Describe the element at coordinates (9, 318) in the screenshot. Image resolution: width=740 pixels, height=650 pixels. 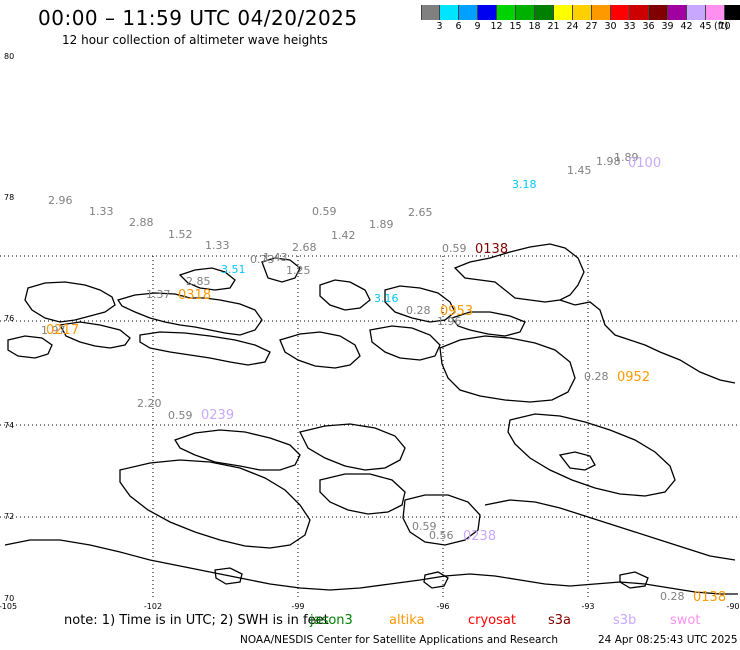
I see `latitude-label: 76` at that location.